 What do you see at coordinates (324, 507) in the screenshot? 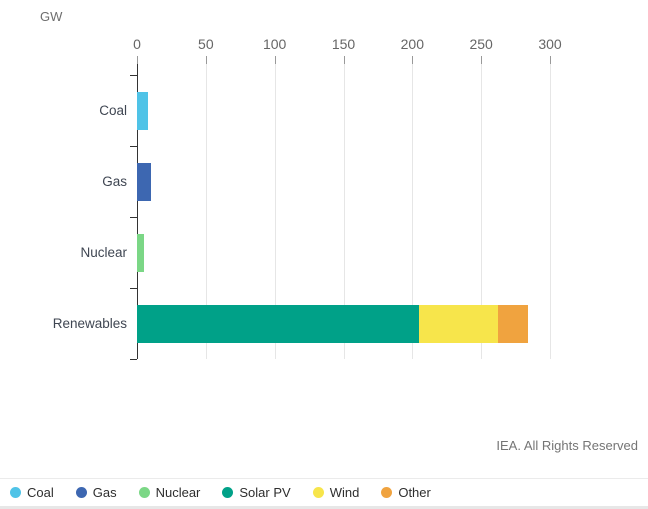
I see `bottom-divider` at bounding box center [324, 507].